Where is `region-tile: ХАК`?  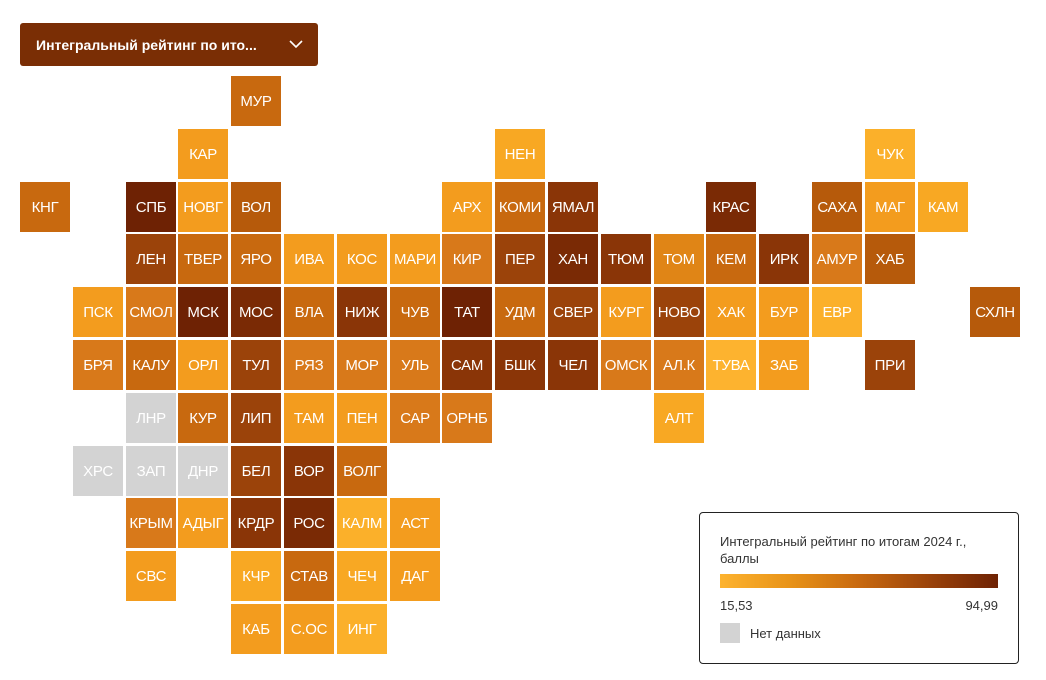
region-tile: ХАК is located at coordinates (731, 312).